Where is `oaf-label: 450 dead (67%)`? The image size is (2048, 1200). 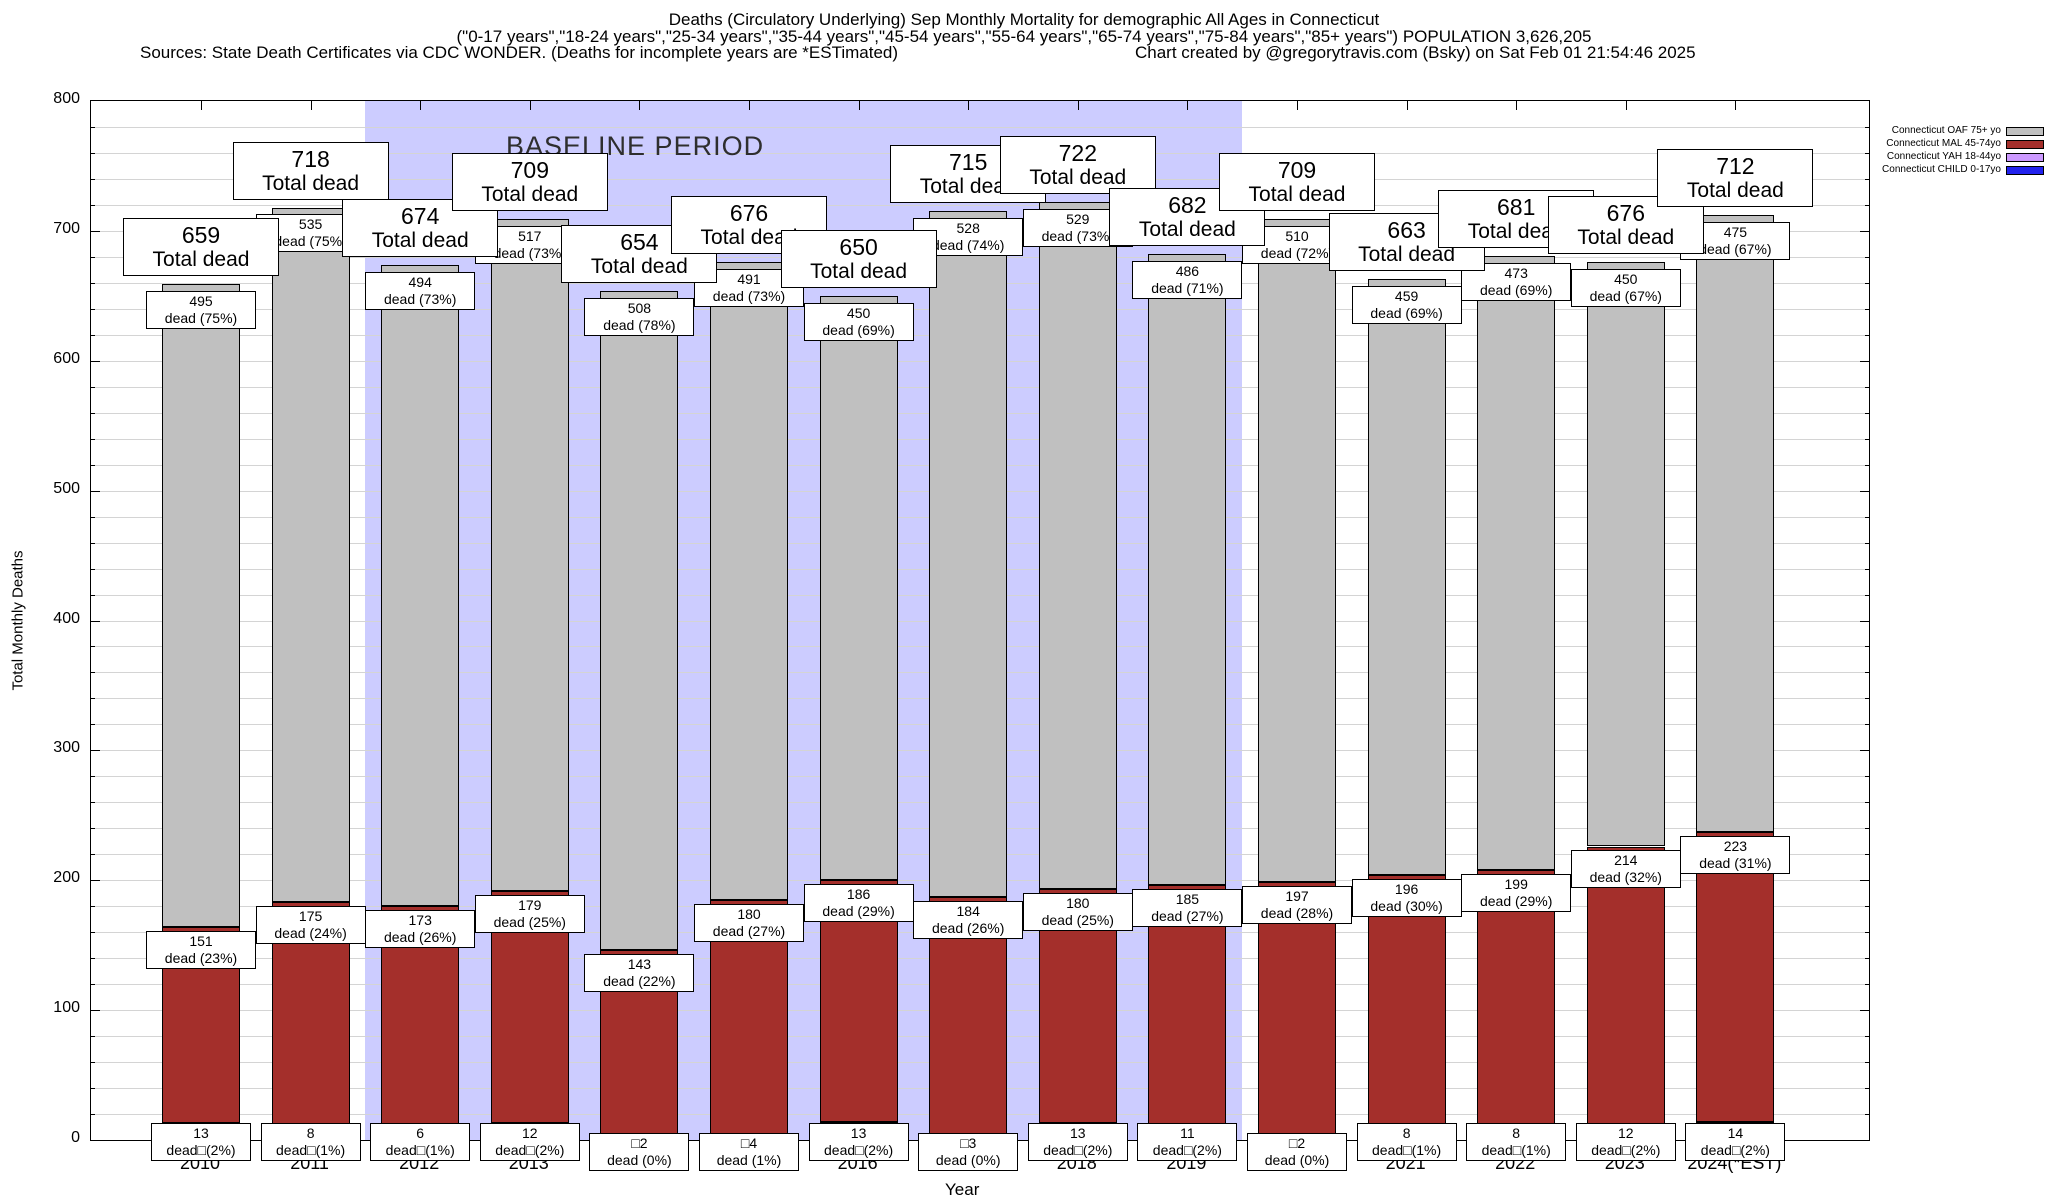
oaf-label: 450 dead (67%) is located at coordinates (1625, 288).